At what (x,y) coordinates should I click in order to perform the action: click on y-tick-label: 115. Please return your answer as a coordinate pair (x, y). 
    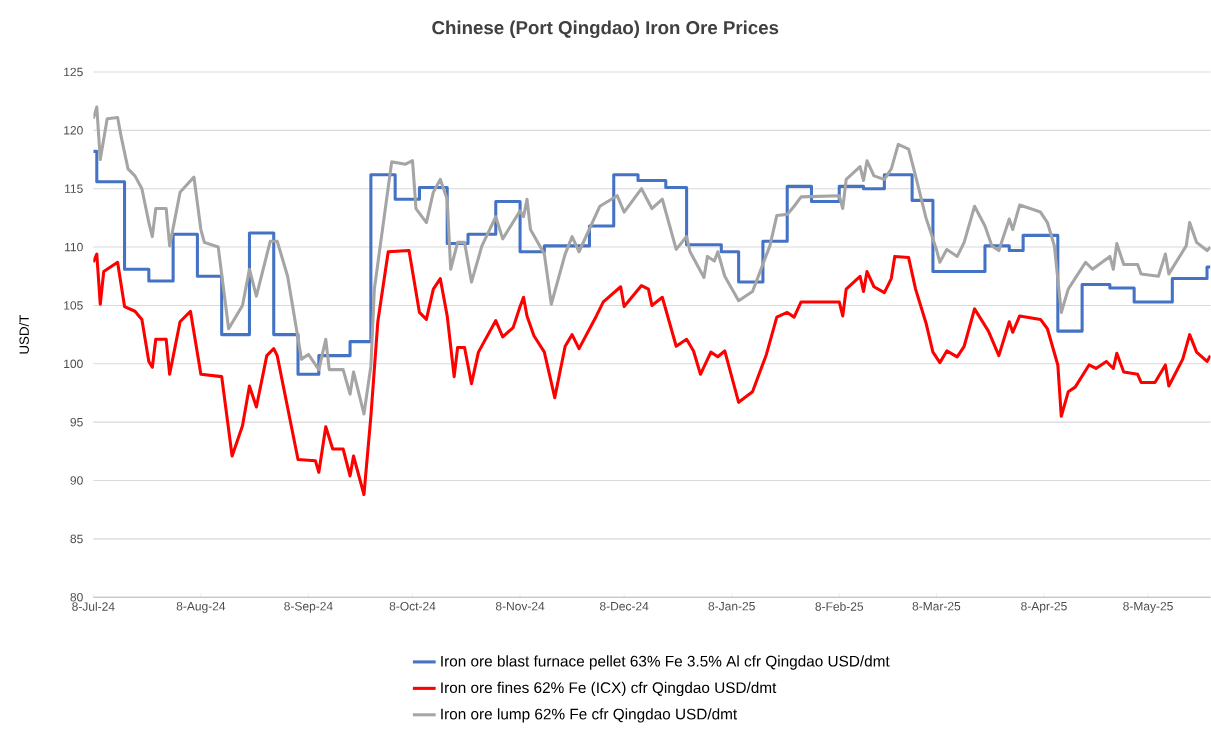
    Looking at the image, I should click on (74, 189).